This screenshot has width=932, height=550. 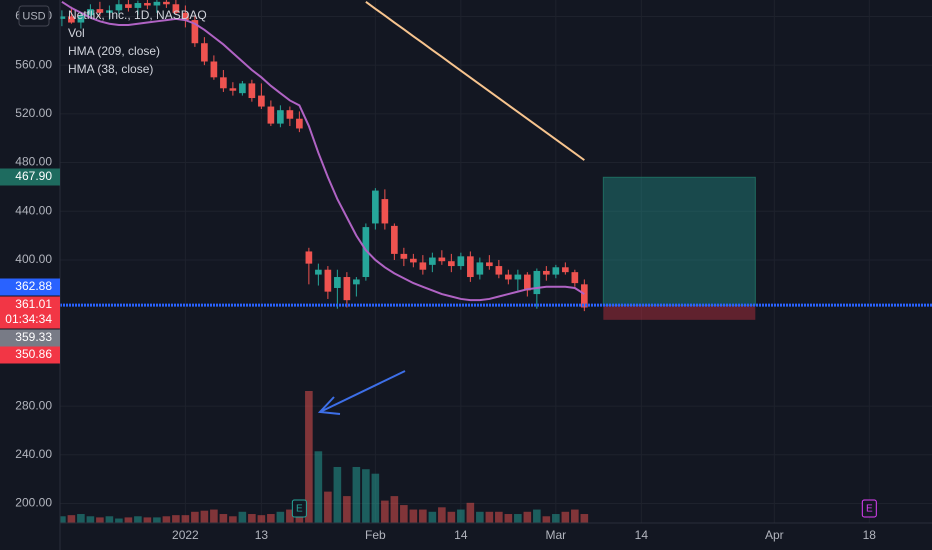 What do you see at coordinates (28, 319) in the screenshot?
I see `countdown: 01:34:34` at bounding box center [28, 319].